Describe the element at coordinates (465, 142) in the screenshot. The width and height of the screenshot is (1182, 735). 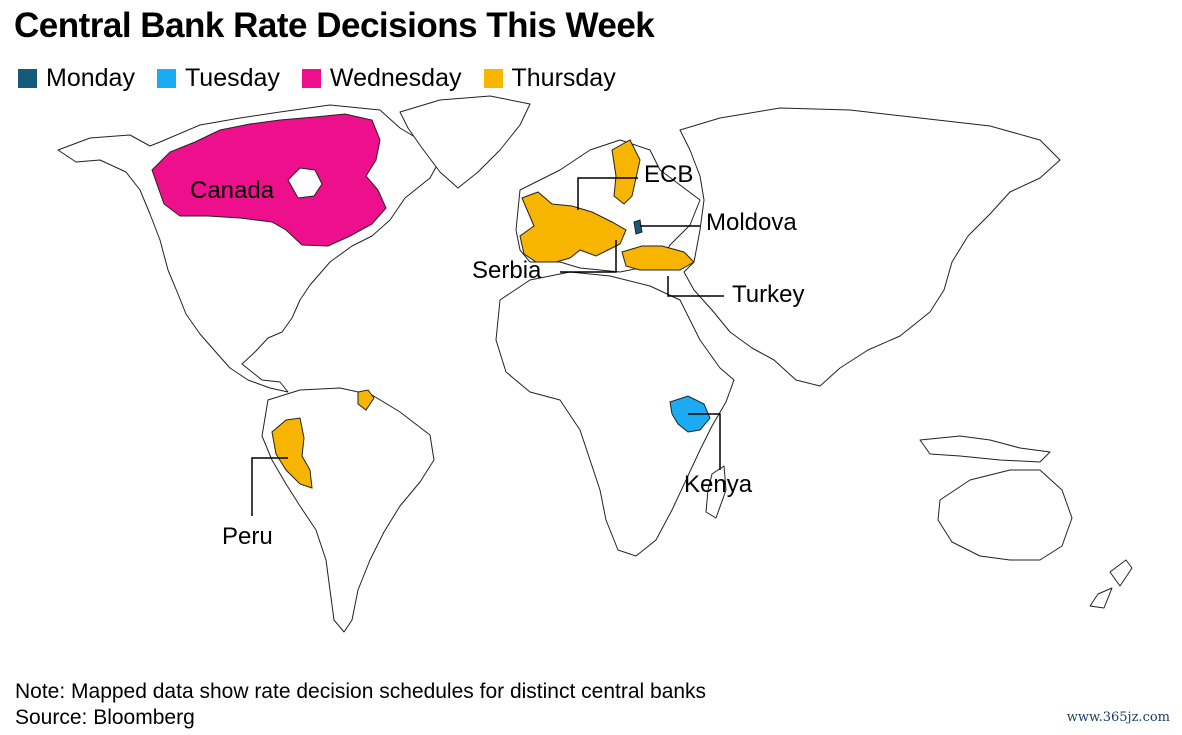
I see `greenland` at that location.